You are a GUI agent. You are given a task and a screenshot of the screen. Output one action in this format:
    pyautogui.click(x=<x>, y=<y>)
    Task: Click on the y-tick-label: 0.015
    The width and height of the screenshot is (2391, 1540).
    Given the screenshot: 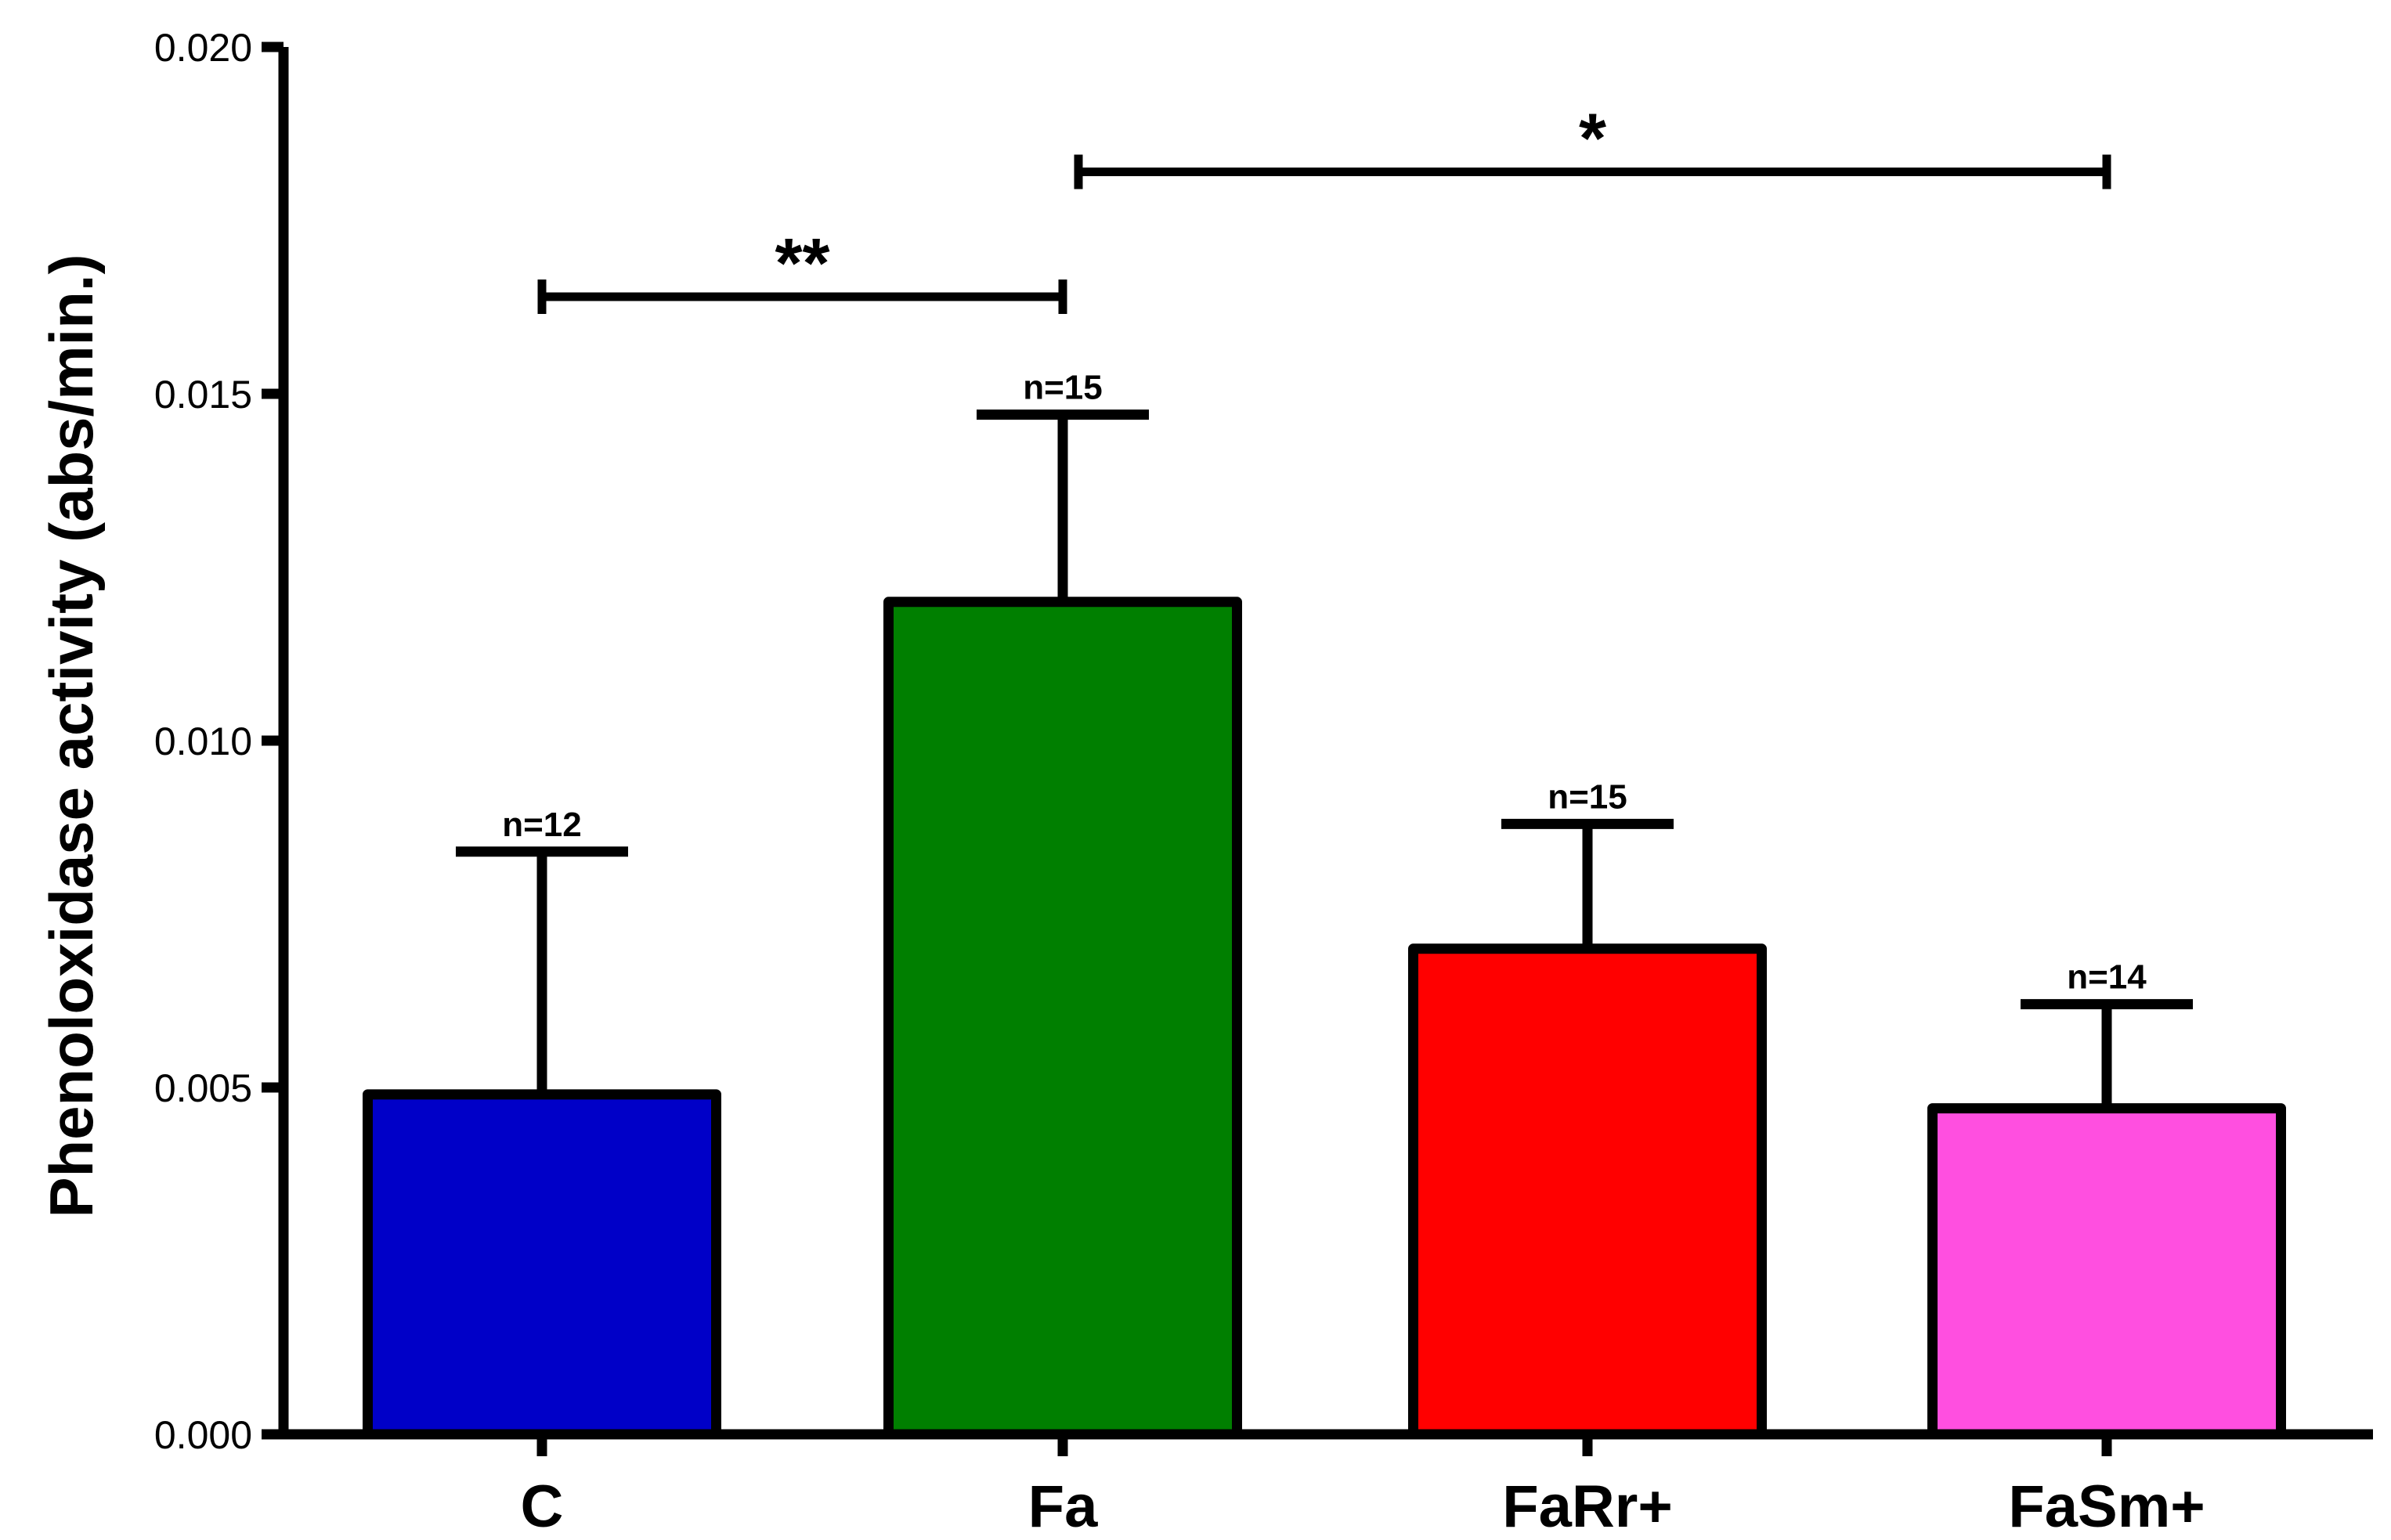 What is the action you would take?
    pyautogui.click(x=203, y=395)
    